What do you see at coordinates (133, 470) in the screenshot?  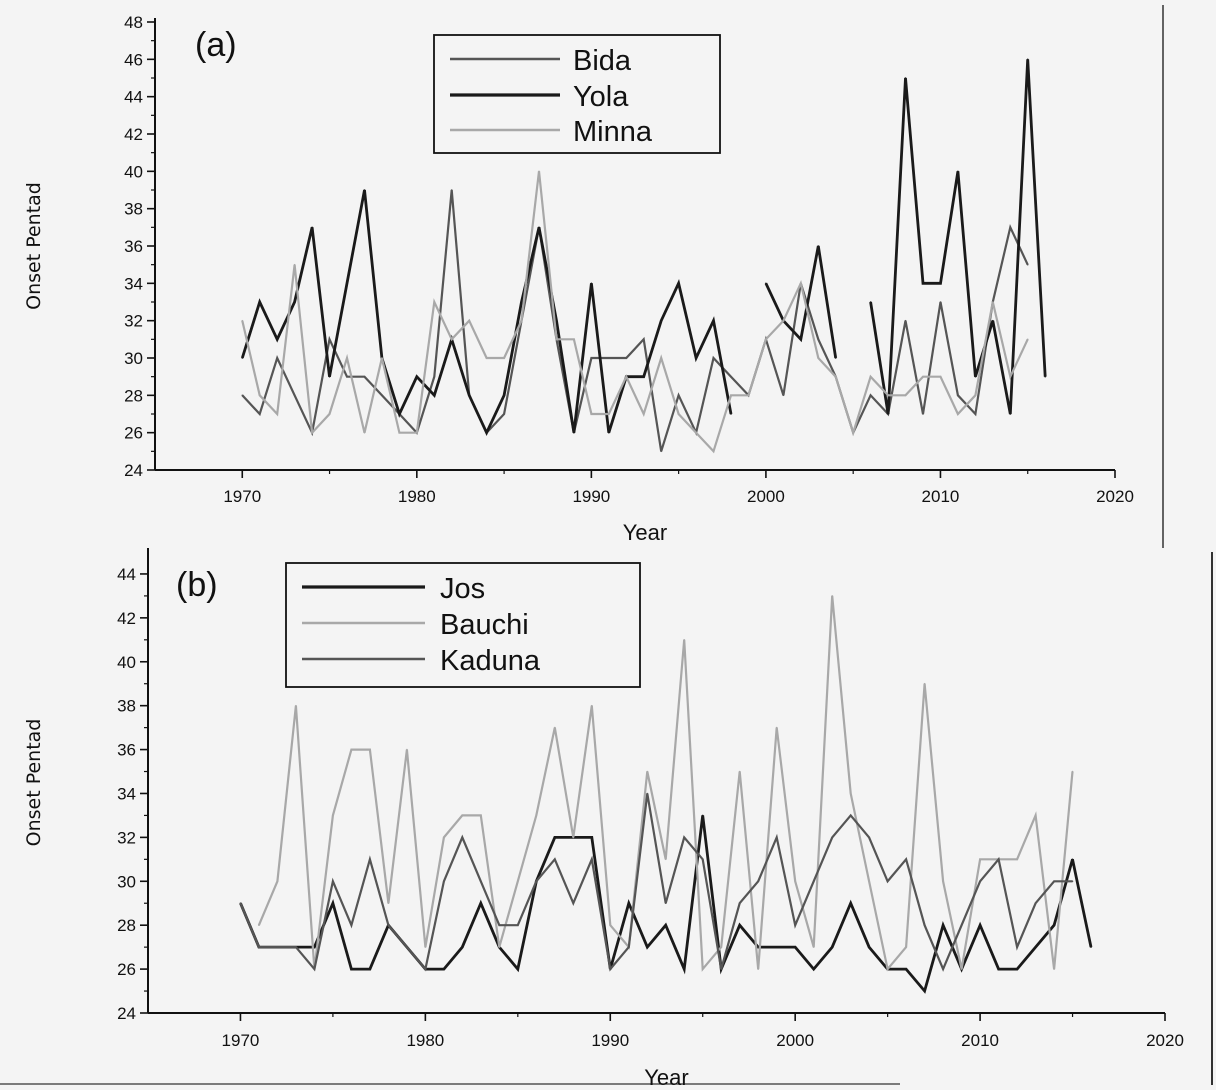 I see `y-tick-label: 24` at bounding box center [133, 470].